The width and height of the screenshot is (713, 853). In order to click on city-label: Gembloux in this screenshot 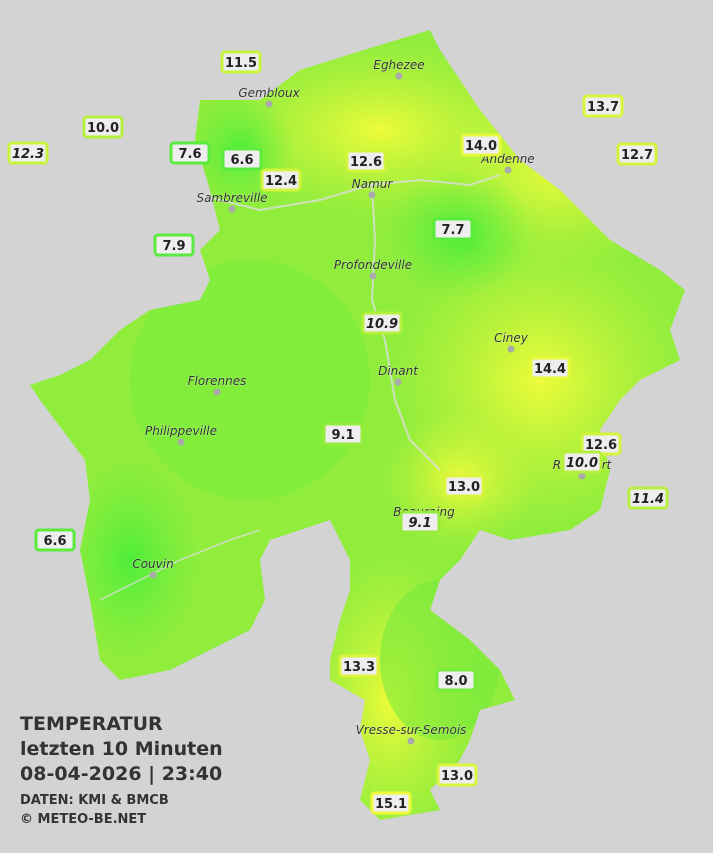, I will do `click(269, 93)`.